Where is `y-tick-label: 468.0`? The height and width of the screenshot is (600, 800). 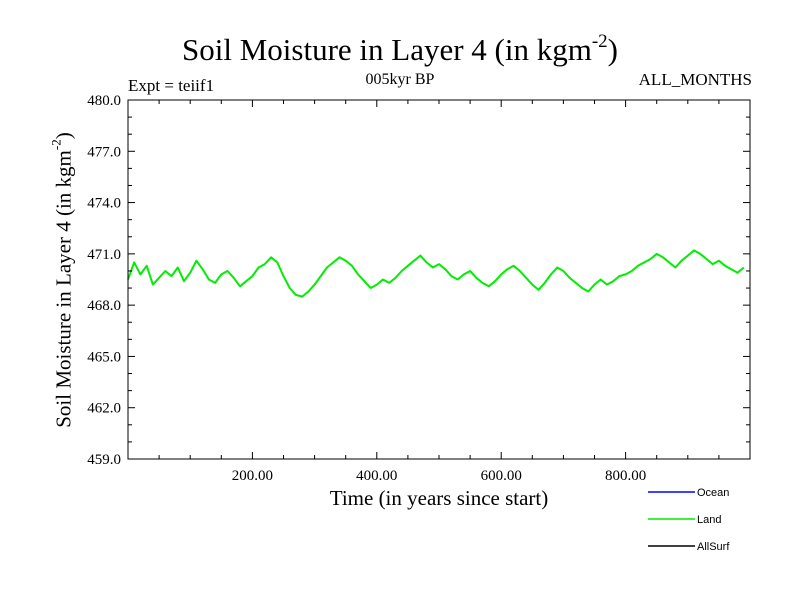 y-tick-label: 468.0 is located at coordinates (104, 306).